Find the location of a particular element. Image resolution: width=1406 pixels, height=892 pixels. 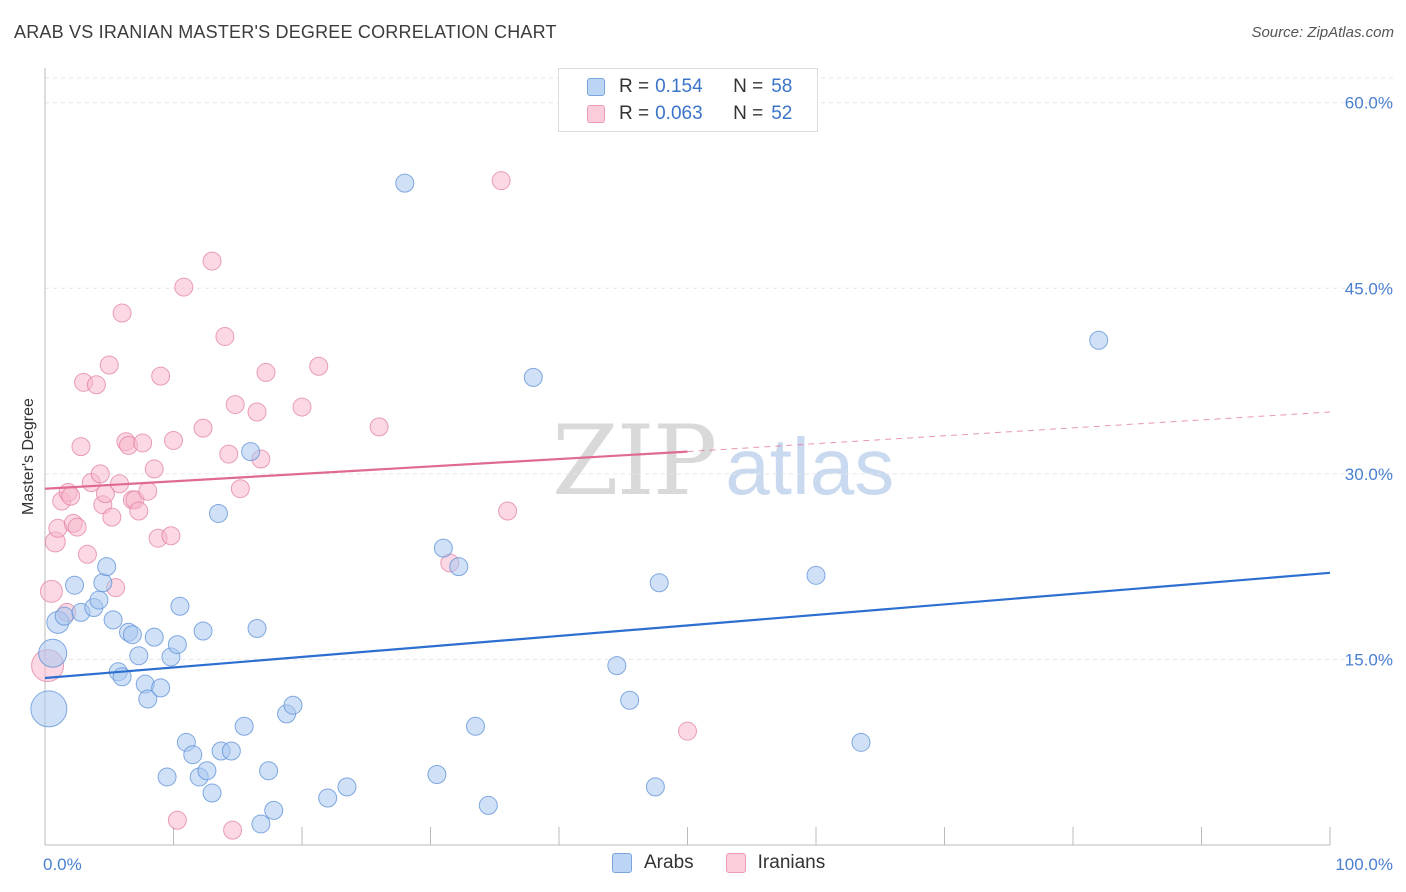

stats-legend: R = 0.154 N = 58 R = 0.063 N = 52 is located at coordinates (688, 100).